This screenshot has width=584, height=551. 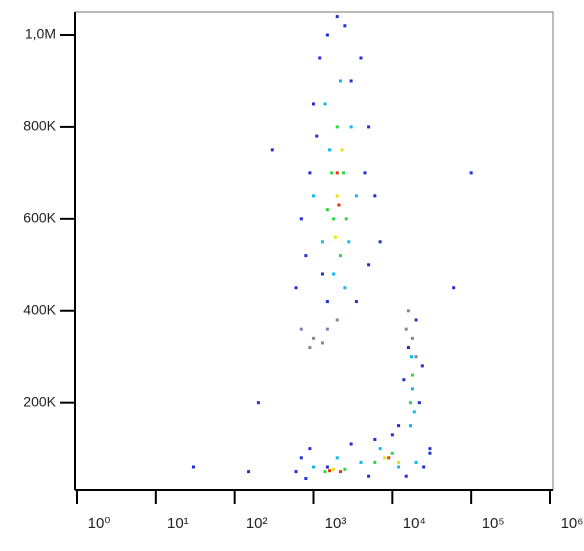 What do you see at coordinates (493, 523) in the screenshot?
I see `x-tick-label: 10⁵` at bounding box center [493, 523].